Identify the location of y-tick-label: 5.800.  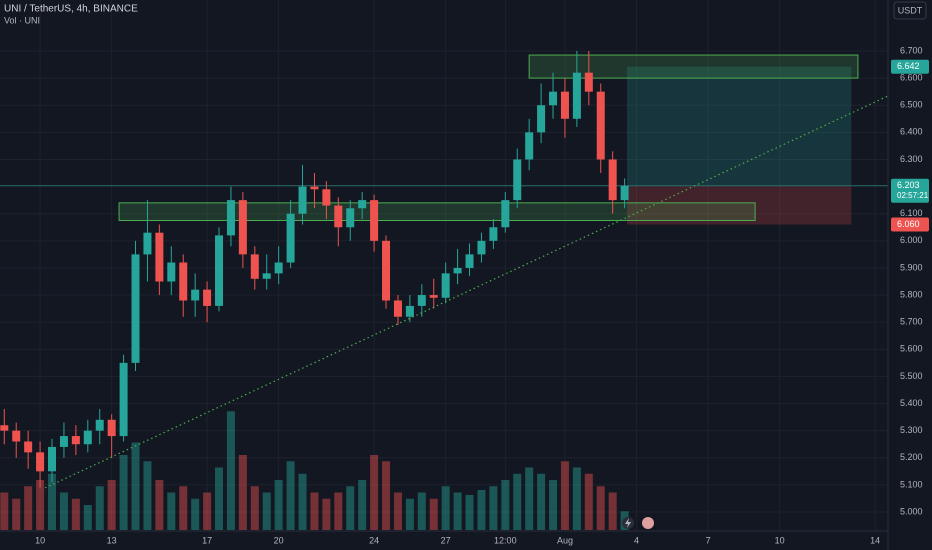
(911, 294).